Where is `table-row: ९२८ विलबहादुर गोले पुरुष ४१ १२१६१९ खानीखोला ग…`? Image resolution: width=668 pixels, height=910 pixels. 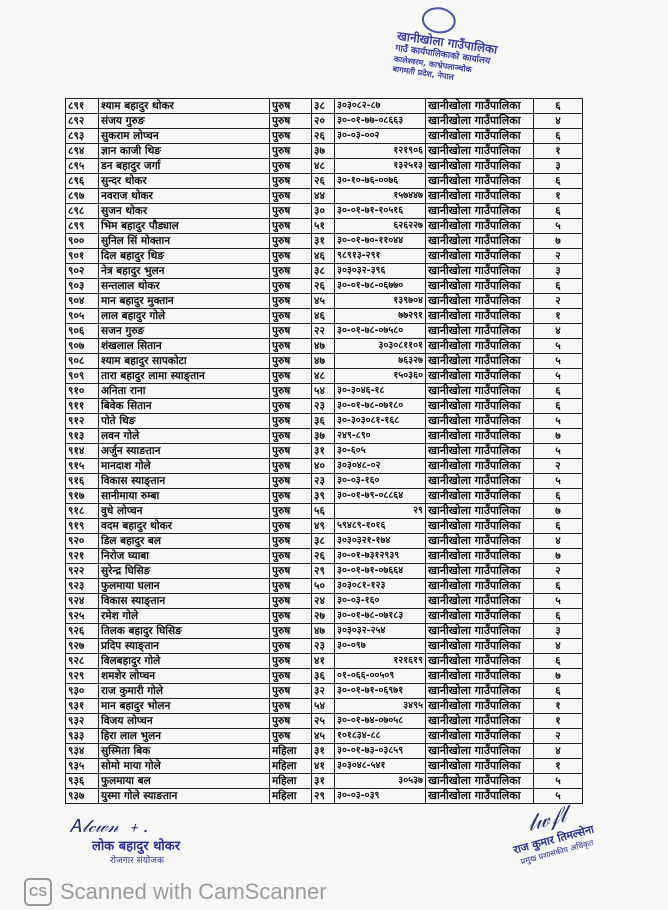 table-row: ९२८ विलबहादुर गोले पुरुष ४१ १२१६१९ खानीखोला ग… is located at coordinates (324, 661).